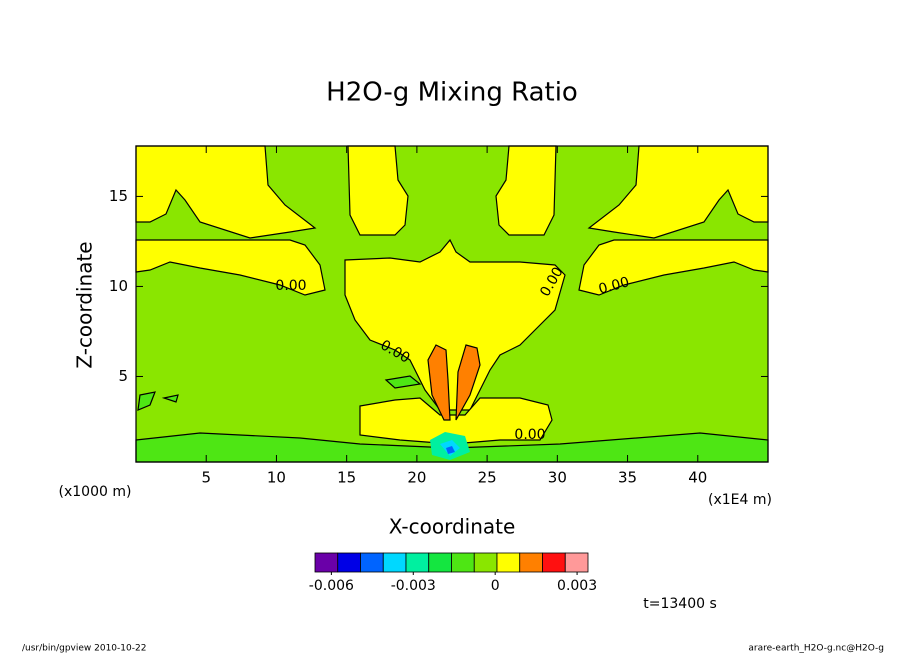 This screenshot has height=658, width=904. What do you see at coordinates (495, 586) in the screenshot?
I see `colorbar-tick-label: 0` at bounding box center [495, 586].